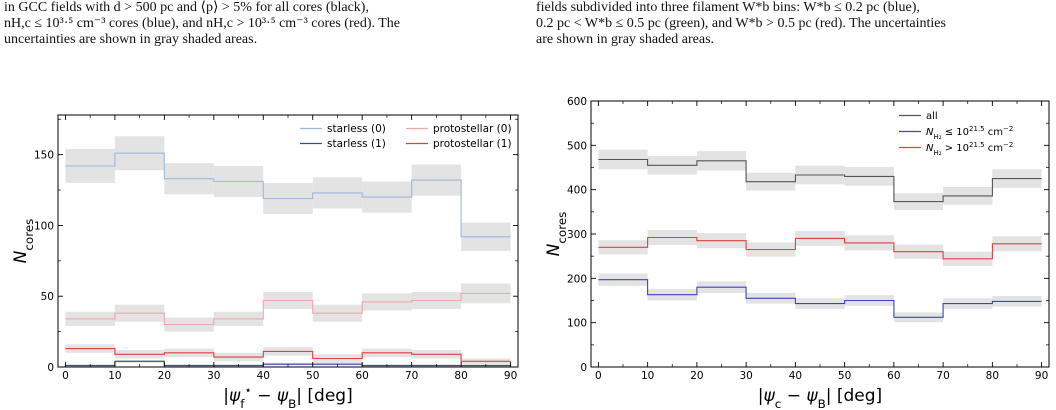 The width and height of the screenshot is (1056, 410). I want to click on legend-label: NH₂ > 1021.5 cm−2, so click(969, 149).